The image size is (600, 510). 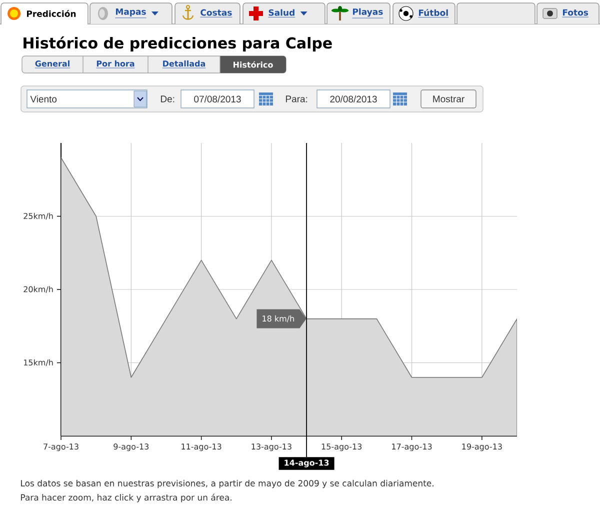 What do you see at coordinates (253, 64) in the screenshot?
I see `text: Histórico` at bounding box center [253, 64].